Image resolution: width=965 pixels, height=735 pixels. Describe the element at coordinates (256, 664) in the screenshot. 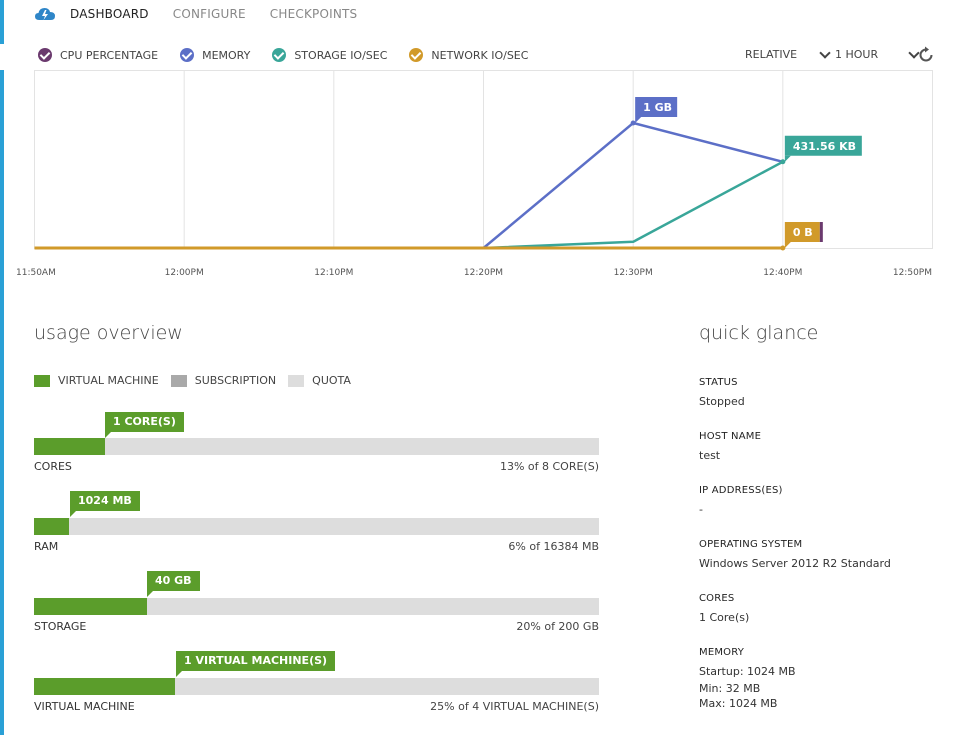

I see `usage-callout: 1 VIRTUAL MACHINE(S)` at that location.